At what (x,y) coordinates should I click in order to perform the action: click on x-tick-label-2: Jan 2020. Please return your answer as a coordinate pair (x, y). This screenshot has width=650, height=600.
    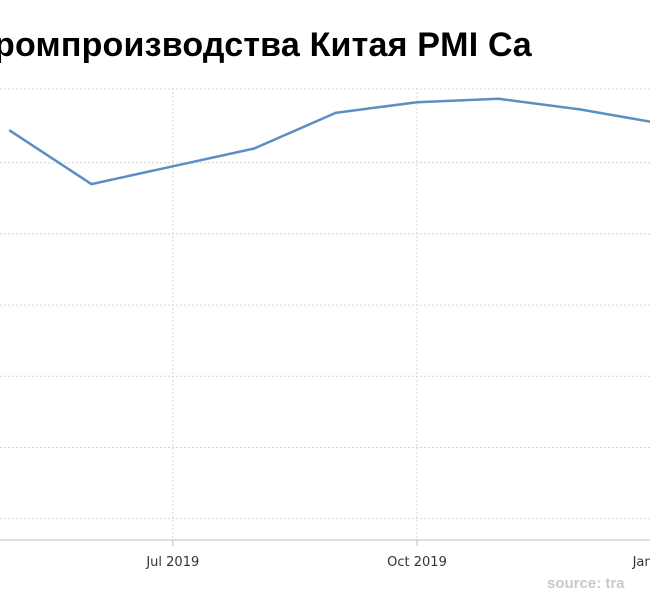
    Looking at the image, I should click on (641, 562).